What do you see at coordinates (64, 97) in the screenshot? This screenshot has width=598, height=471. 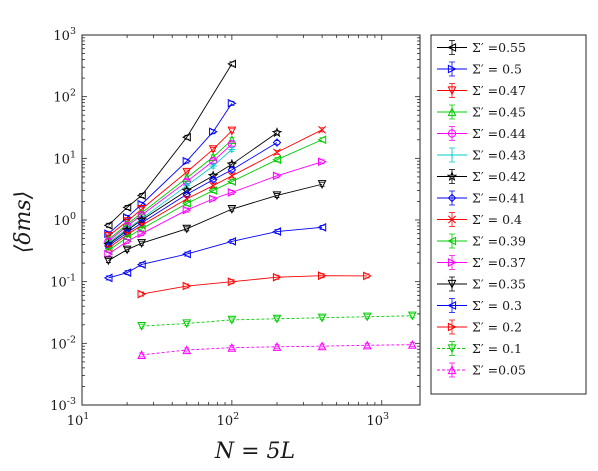 I see `y-tick-label: 10²` at bounding box center [64, 97].